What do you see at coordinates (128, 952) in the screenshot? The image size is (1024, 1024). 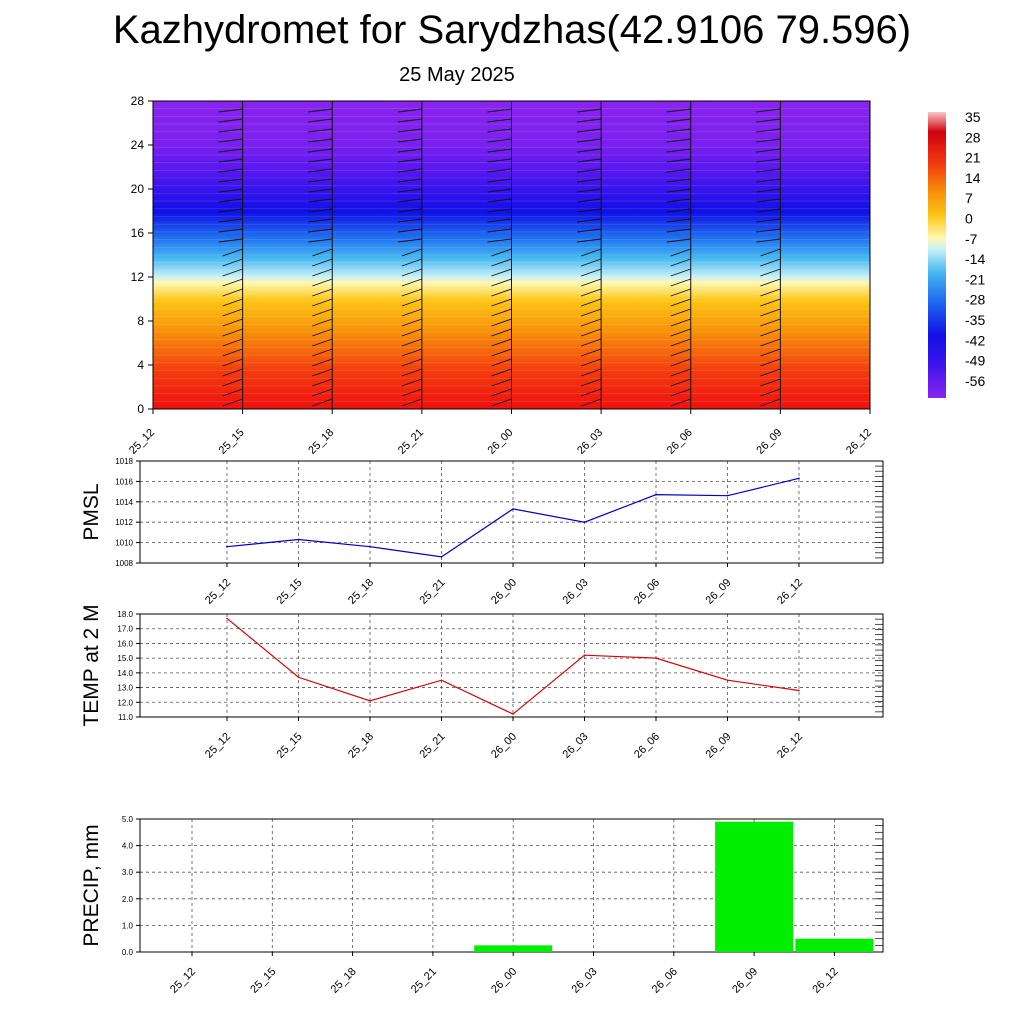 I see `y-tick-label: 0.0` at bounding box center [128, 952].